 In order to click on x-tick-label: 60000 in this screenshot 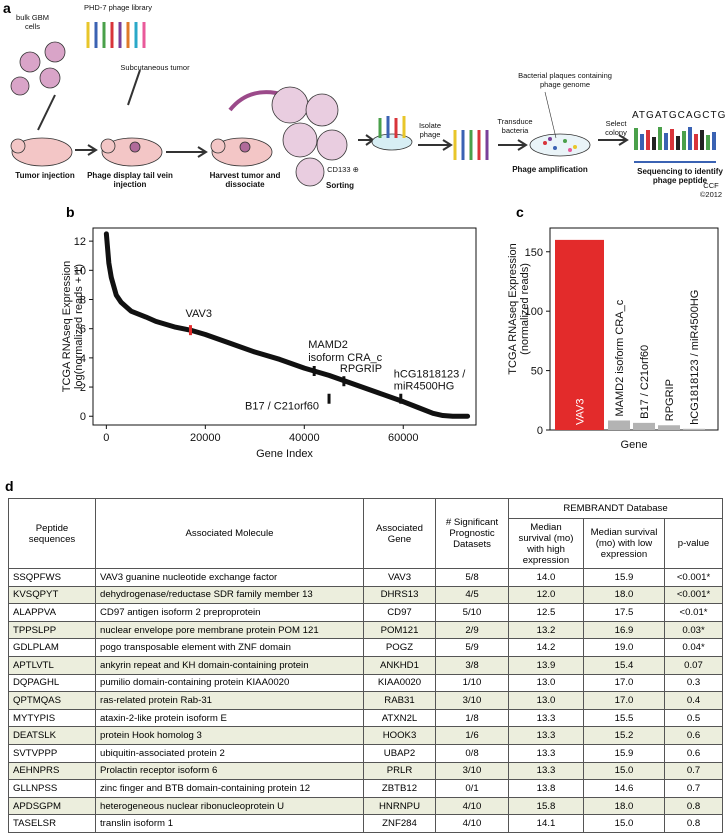, I will do `click(403, 438)`.